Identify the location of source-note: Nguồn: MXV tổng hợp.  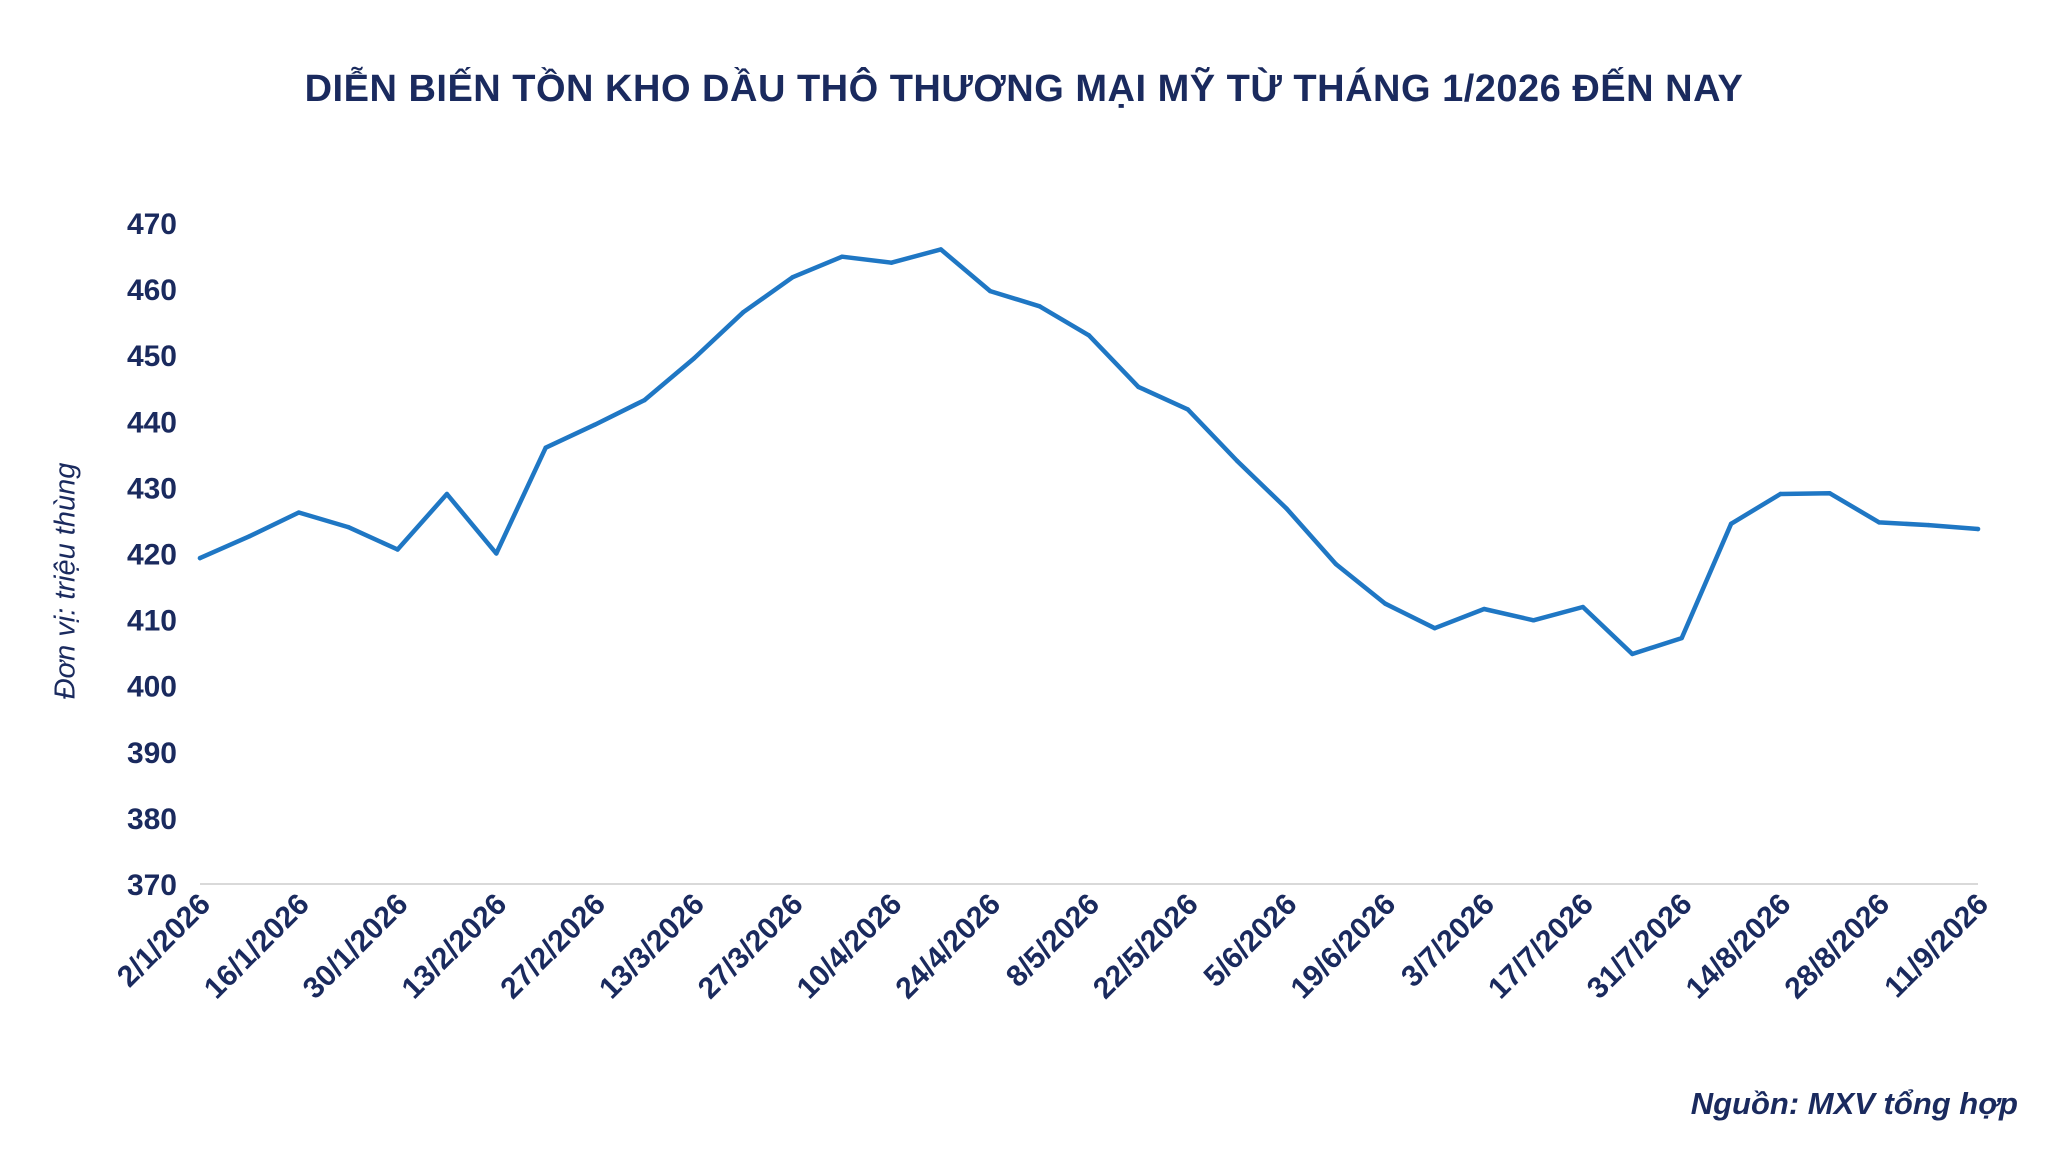
(1854, 1103).